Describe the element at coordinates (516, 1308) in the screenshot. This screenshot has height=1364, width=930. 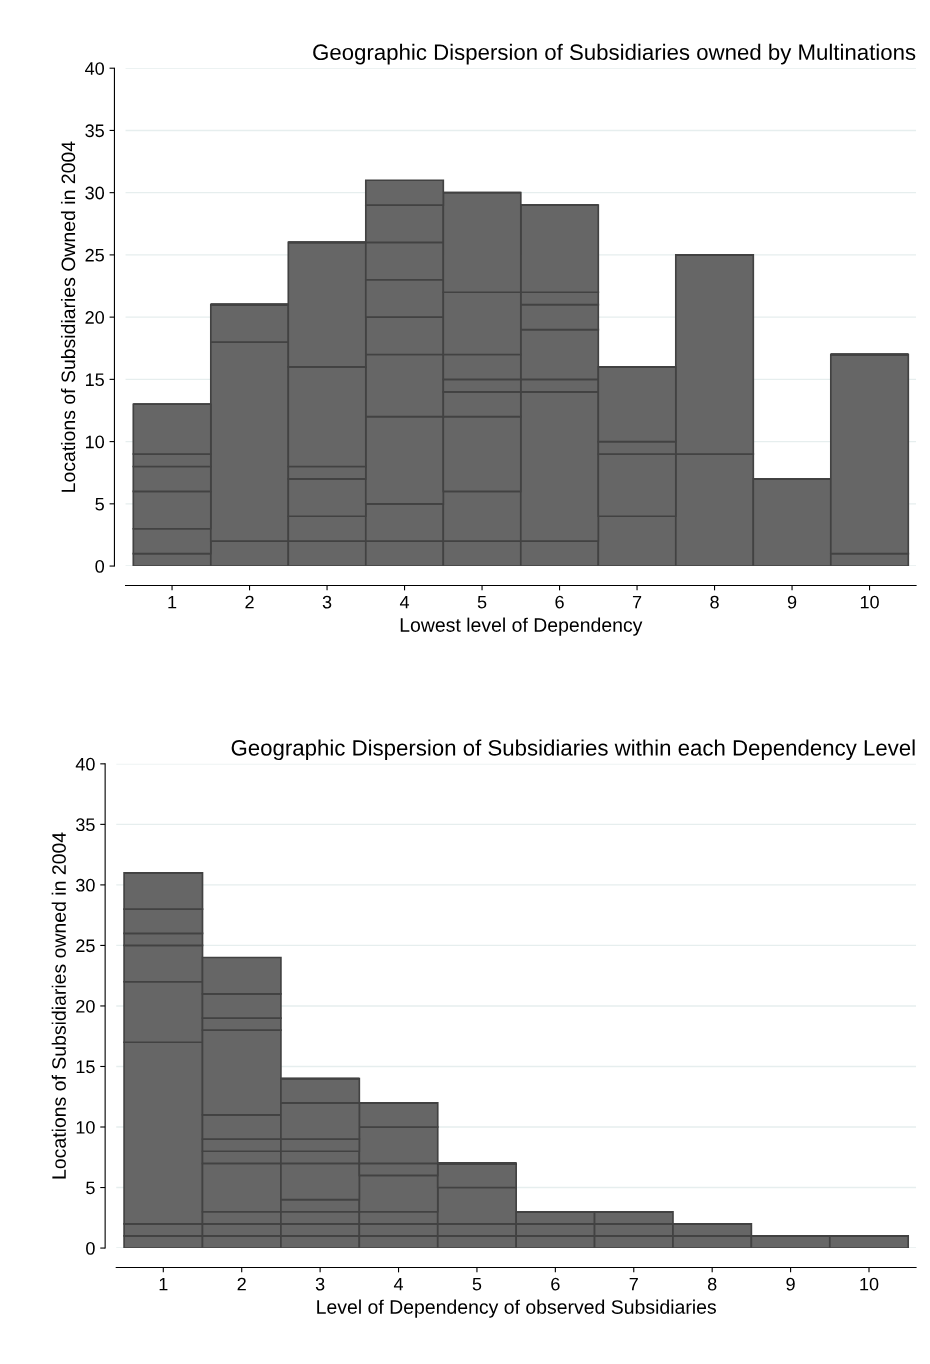
I see `x-axis-title: Level of Dependency of observed Subsidiaries` at that location.